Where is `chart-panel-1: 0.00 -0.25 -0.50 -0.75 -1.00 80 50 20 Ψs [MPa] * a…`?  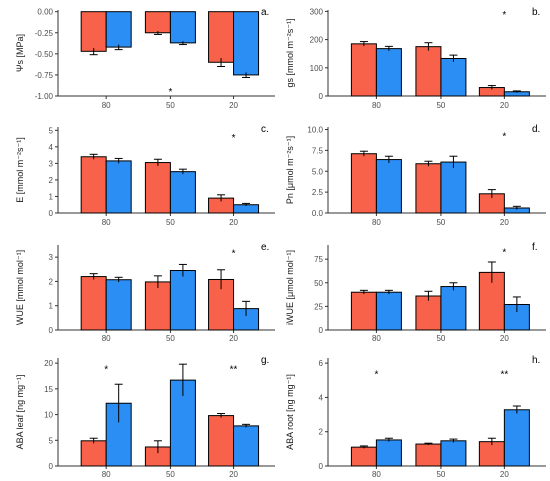 chart-panel-1: 0.00 -0.25 -0.50 -0.75 -1.00 80 50 20 Ψs [MPa] * a… is located at coordinates (145, 58).